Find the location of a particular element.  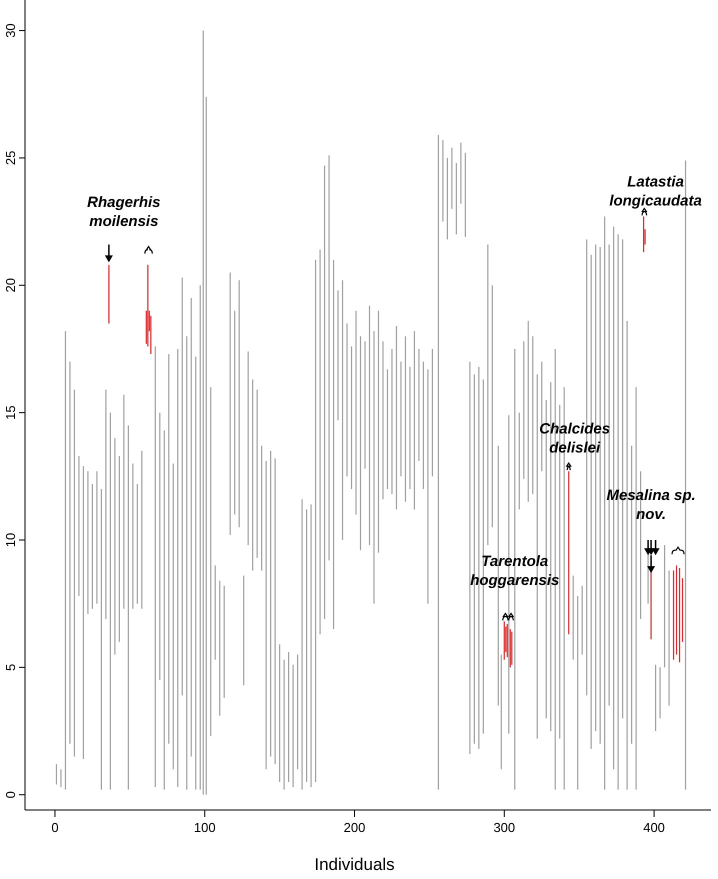

x-tick-label: 0 is located at coordinates (55, 827).